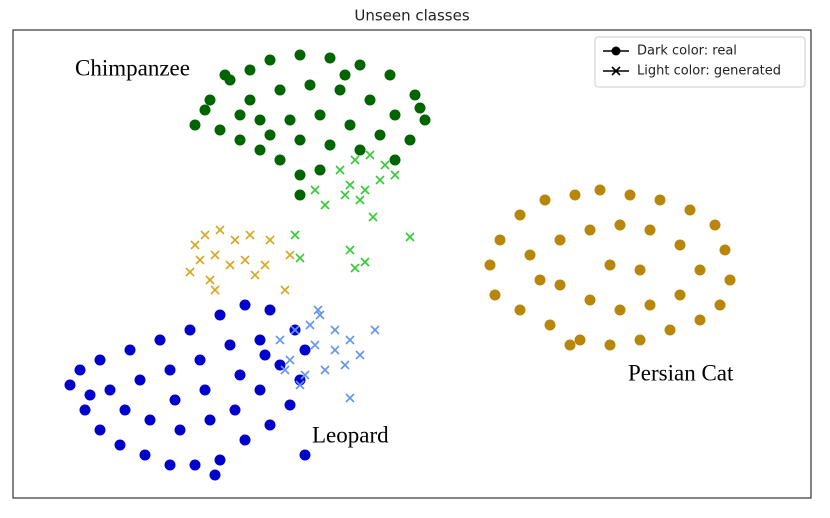 The image size is (830, 518). Describe the element at coordinates (132, 67) in the screenshot. I see `annotation: Chimpanzee` at that location.